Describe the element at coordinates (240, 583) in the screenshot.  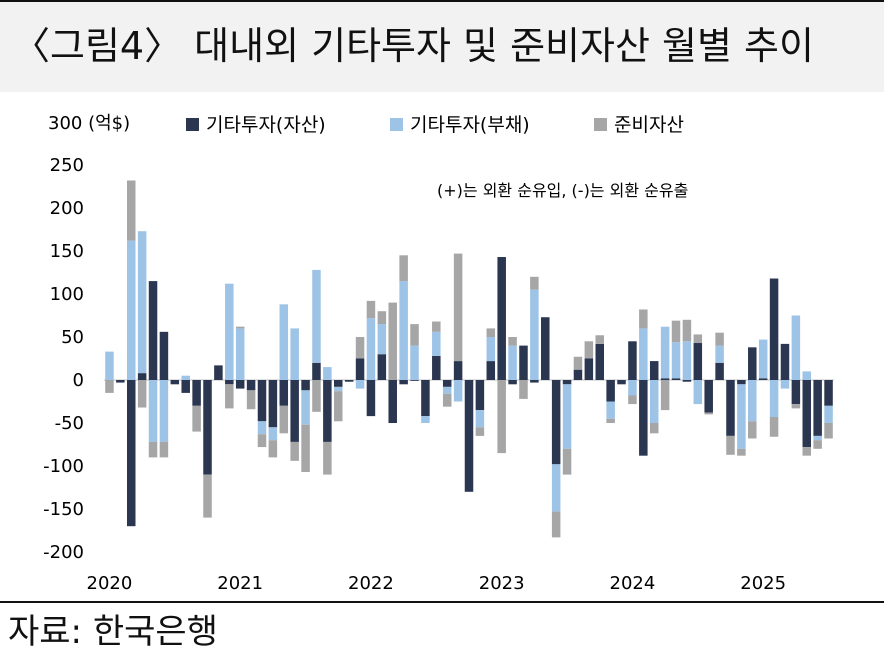
I see `x-tick-label: 2021` at that location.